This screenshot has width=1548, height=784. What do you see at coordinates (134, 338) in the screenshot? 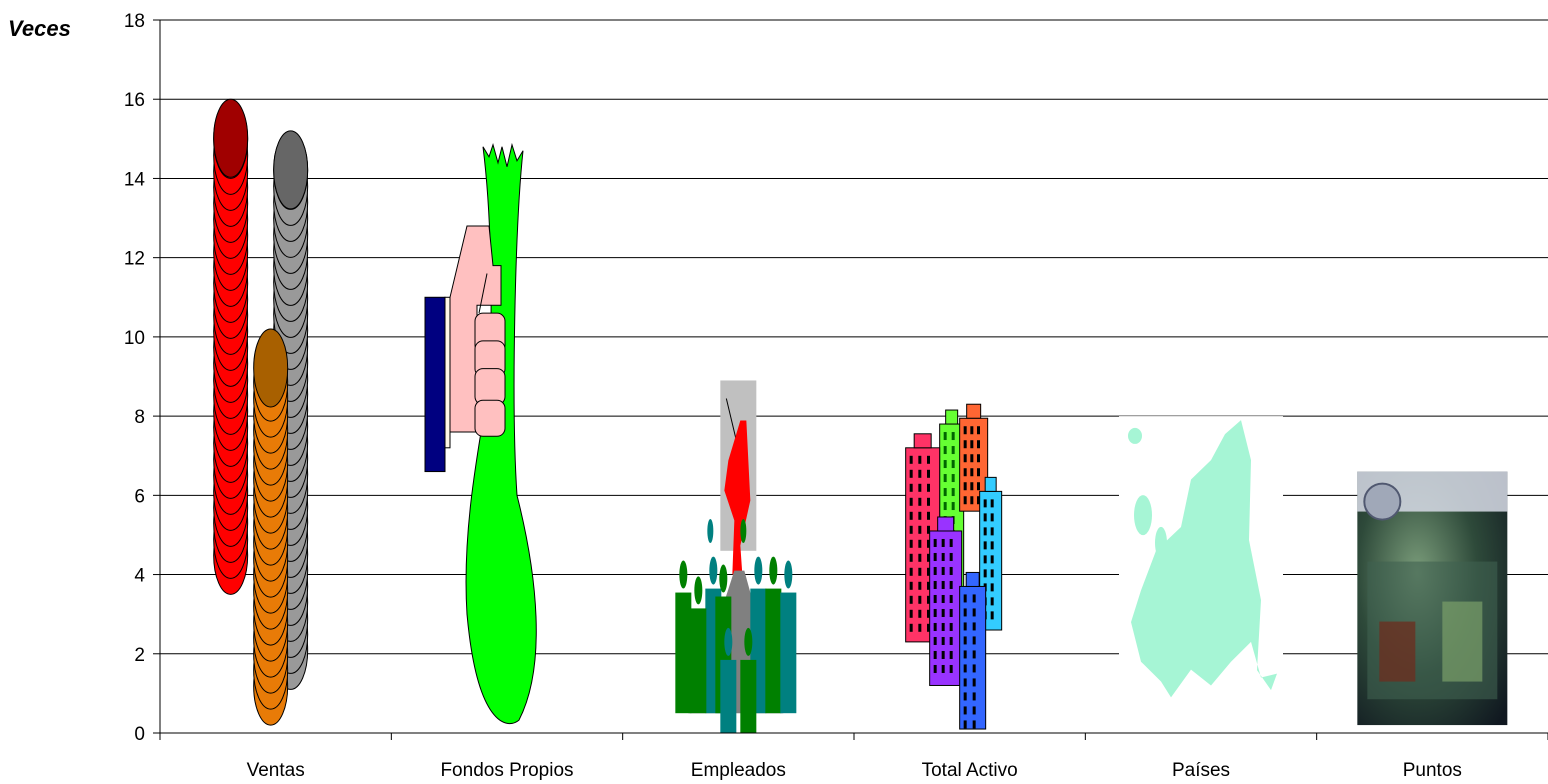
I see `y-tick-label: 10` at bounding box center [134, 338].